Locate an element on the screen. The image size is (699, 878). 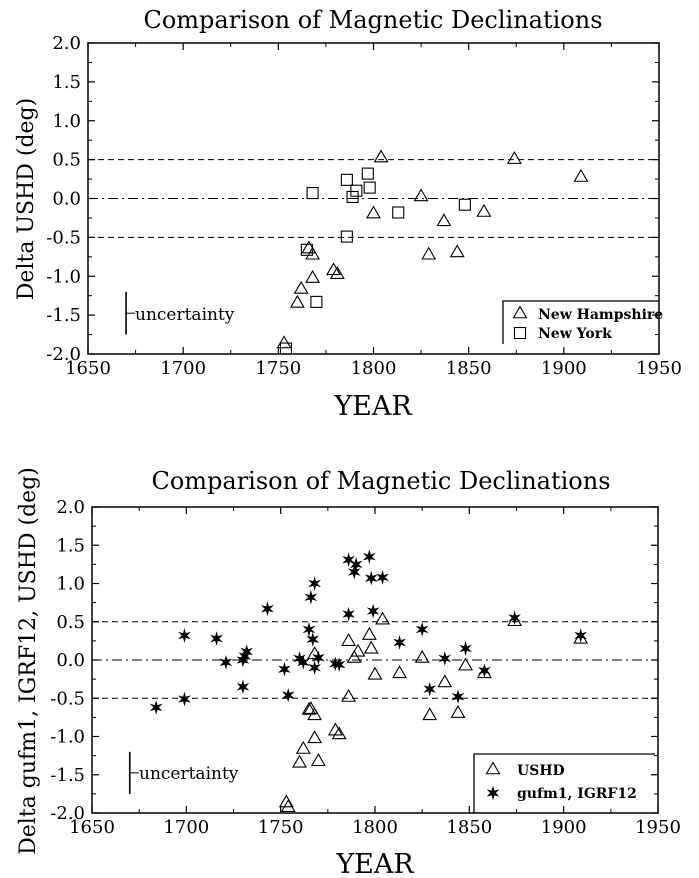
chart-top-x-axis-title: YEAR is located at coordinates (372, 406).